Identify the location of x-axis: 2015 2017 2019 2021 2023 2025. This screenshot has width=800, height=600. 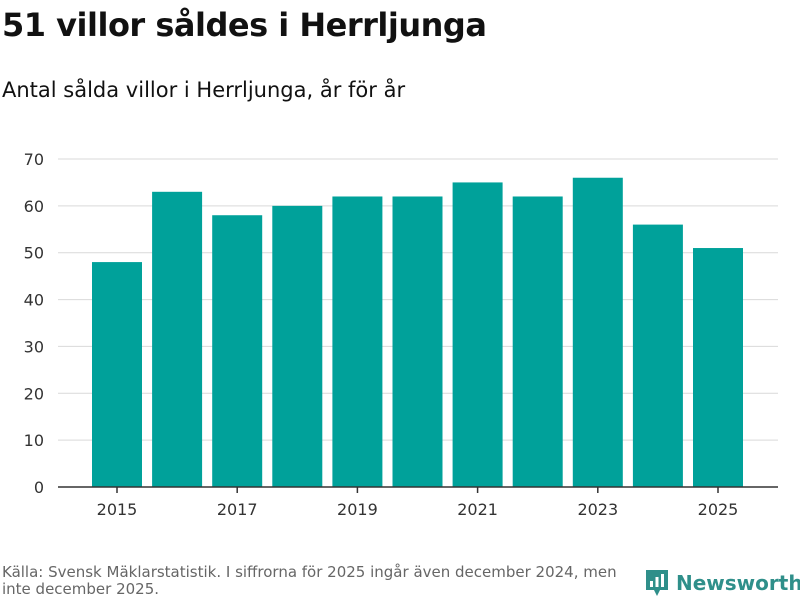
(418, 502).